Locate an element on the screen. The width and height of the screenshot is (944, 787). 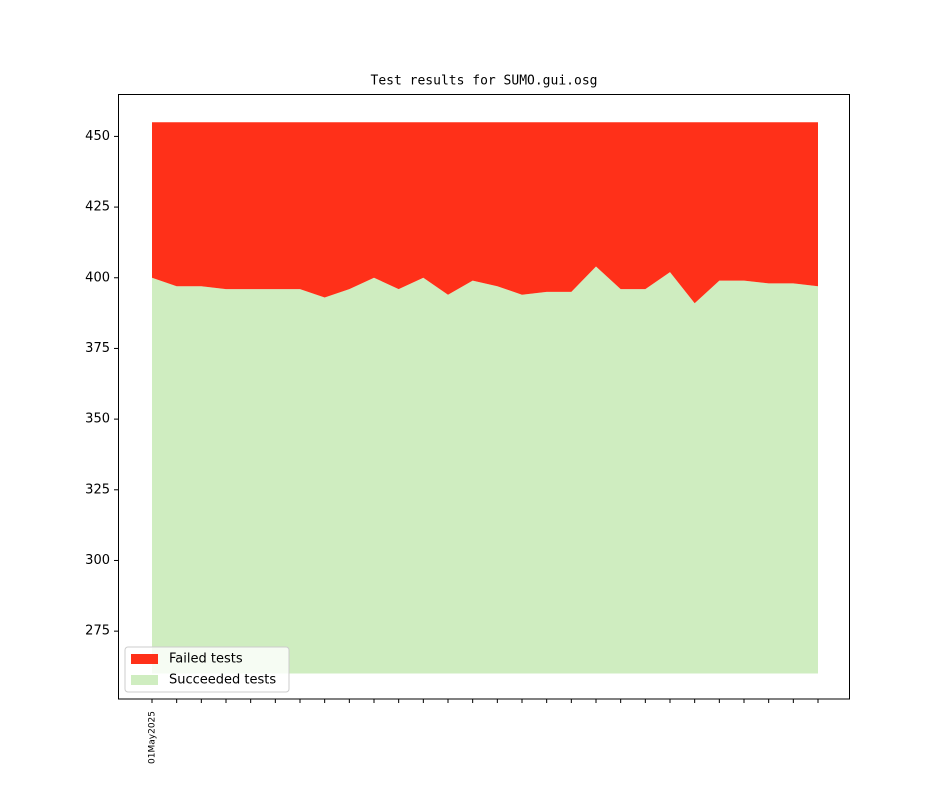
legend-label: Failed tests is located at coordinates (206, 659).